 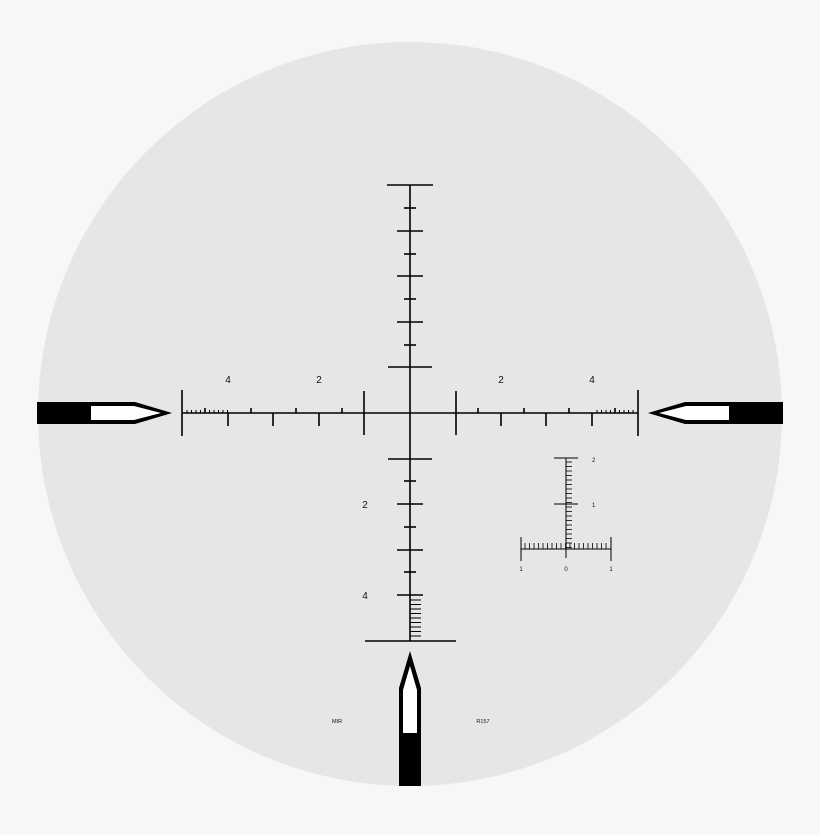 I want to click on lower-inner-label: 2, so click(x=365, y=505).